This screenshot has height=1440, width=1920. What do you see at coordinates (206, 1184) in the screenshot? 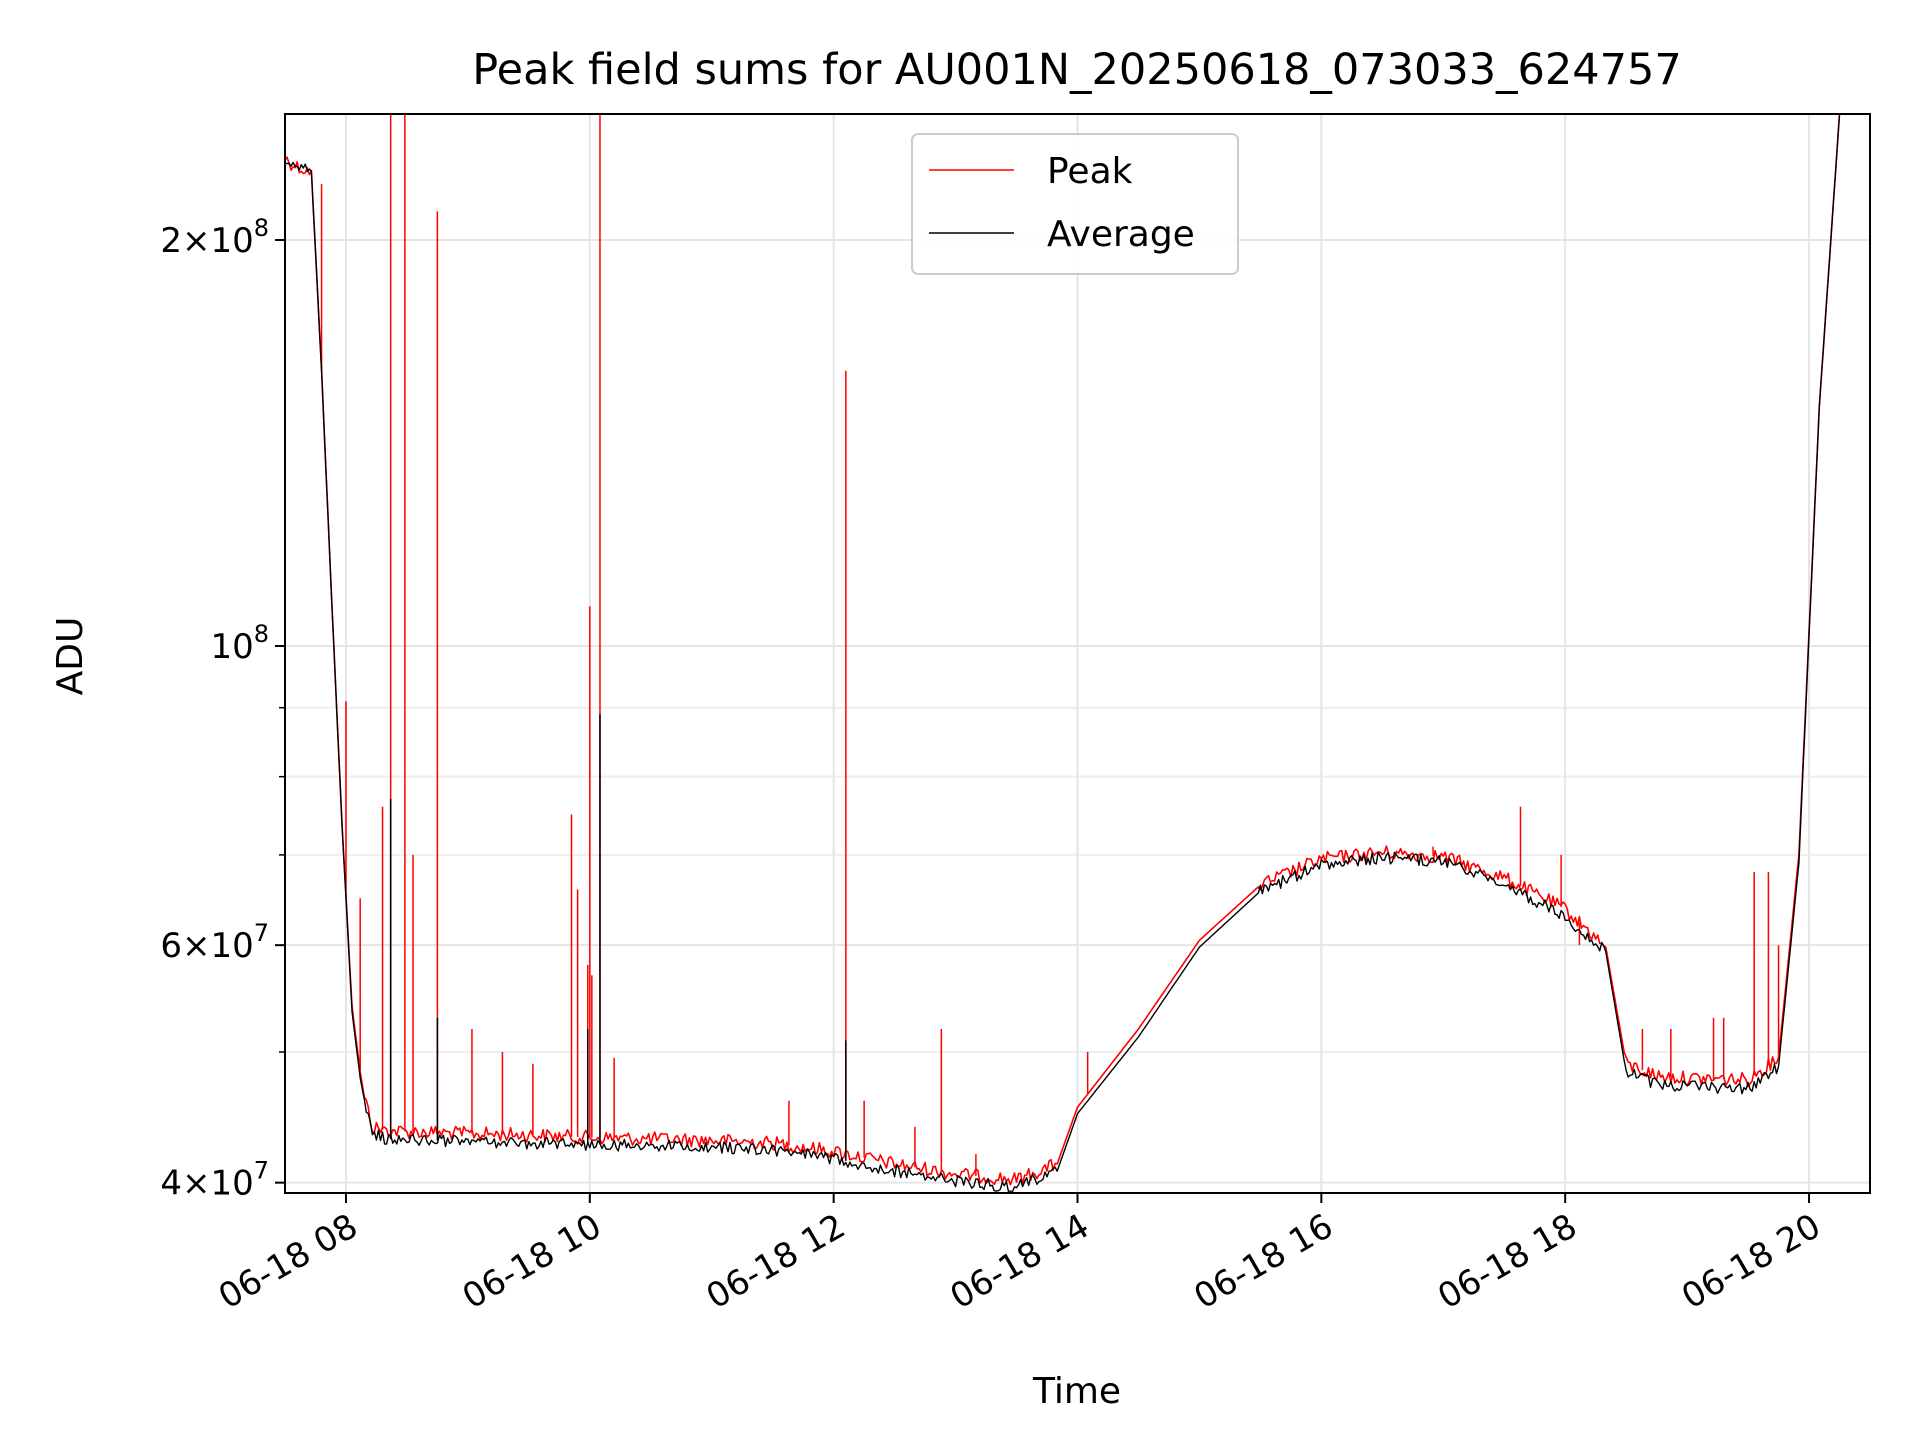
I see `y-tick-mantissa: 4×10` at bounding box center [206, 1184].